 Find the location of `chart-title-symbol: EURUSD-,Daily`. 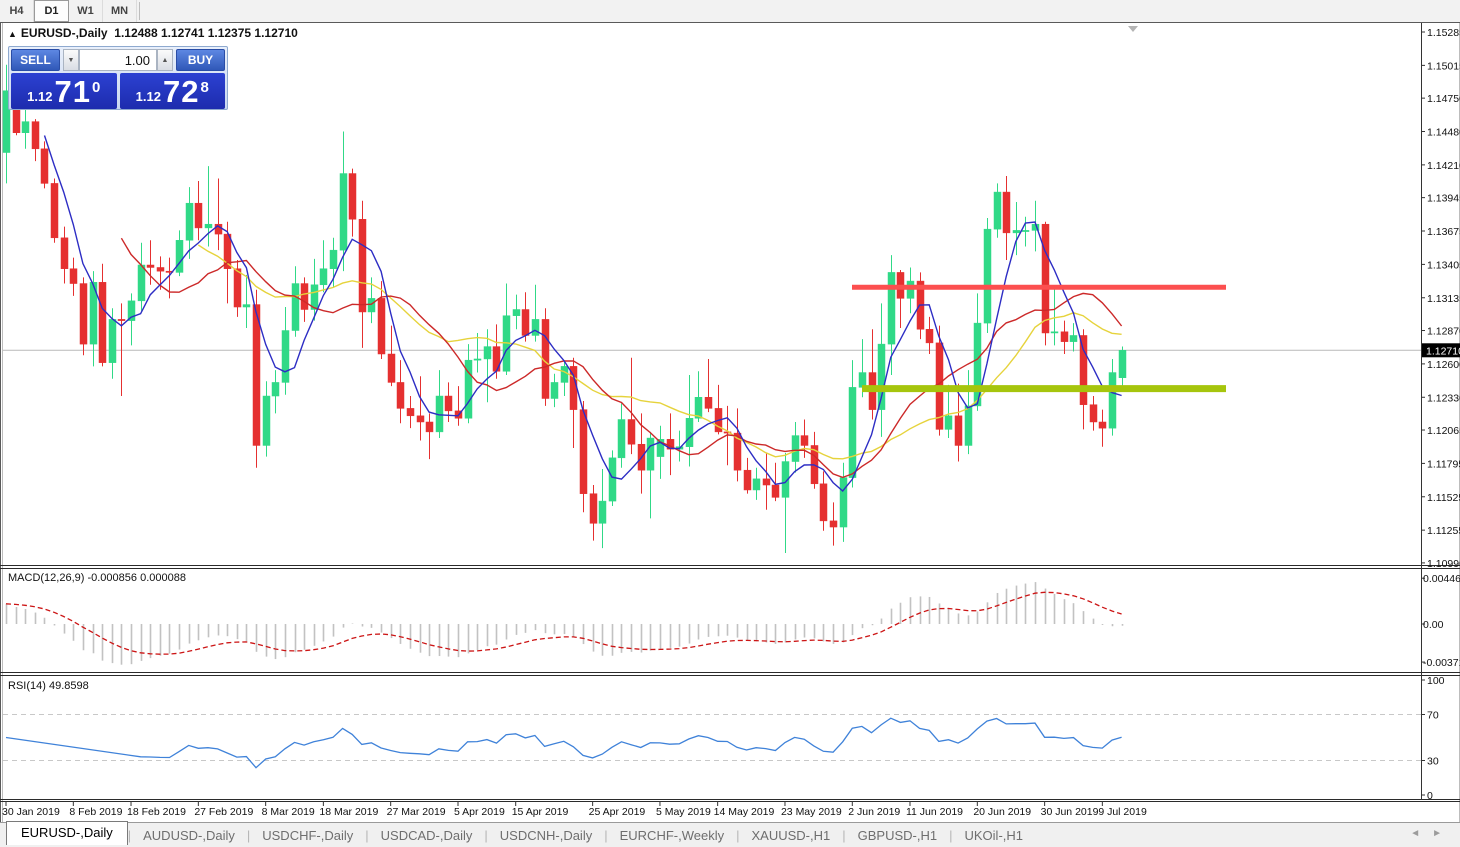

chart-title-symbol: EURUSD-,Daily is located at coordinates (64, 33).